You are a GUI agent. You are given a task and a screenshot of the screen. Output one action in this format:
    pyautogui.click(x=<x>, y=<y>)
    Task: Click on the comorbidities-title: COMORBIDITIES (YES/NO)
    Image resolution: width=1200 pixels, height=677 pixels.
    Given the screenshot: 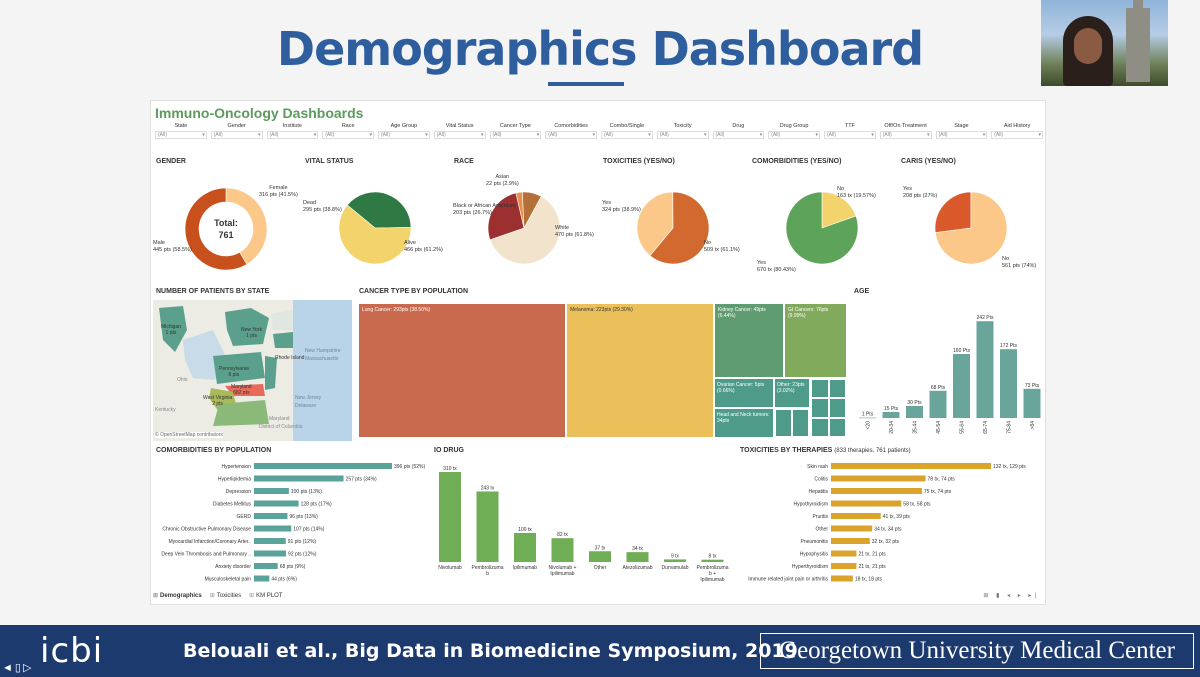 What is the action you would take?
    pyautogui.click(x=797, y=161)
    